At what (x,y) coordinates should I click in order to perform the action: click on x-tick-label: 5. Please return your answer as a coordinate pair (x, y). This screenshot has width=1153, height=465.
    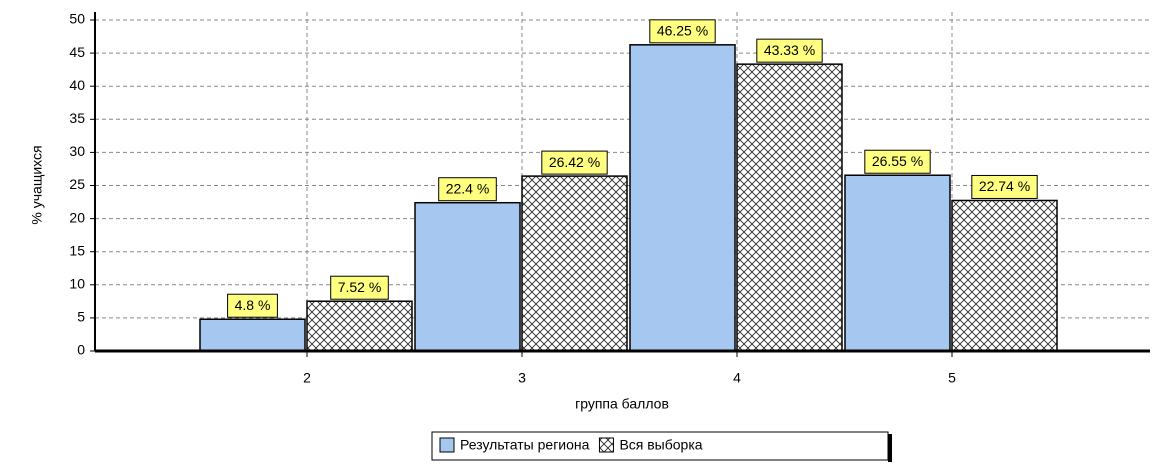
    Looking at the image, I should click on (952, 378).